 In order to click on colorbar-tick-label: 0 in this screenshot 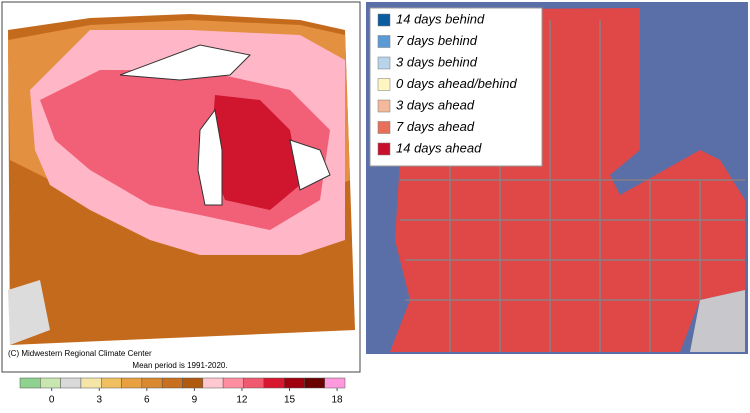, I will do `click(52, 400)`.